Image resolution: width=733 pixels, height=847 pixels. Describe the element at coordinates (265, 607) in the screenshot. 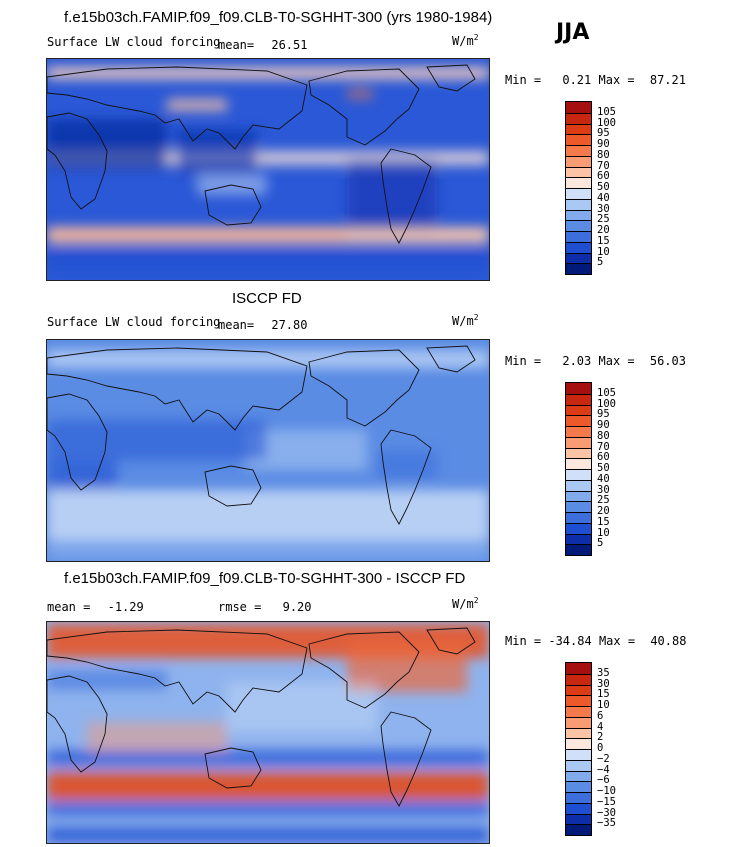

I see `panel-3-rmse: rmse = 9.20` at that location.